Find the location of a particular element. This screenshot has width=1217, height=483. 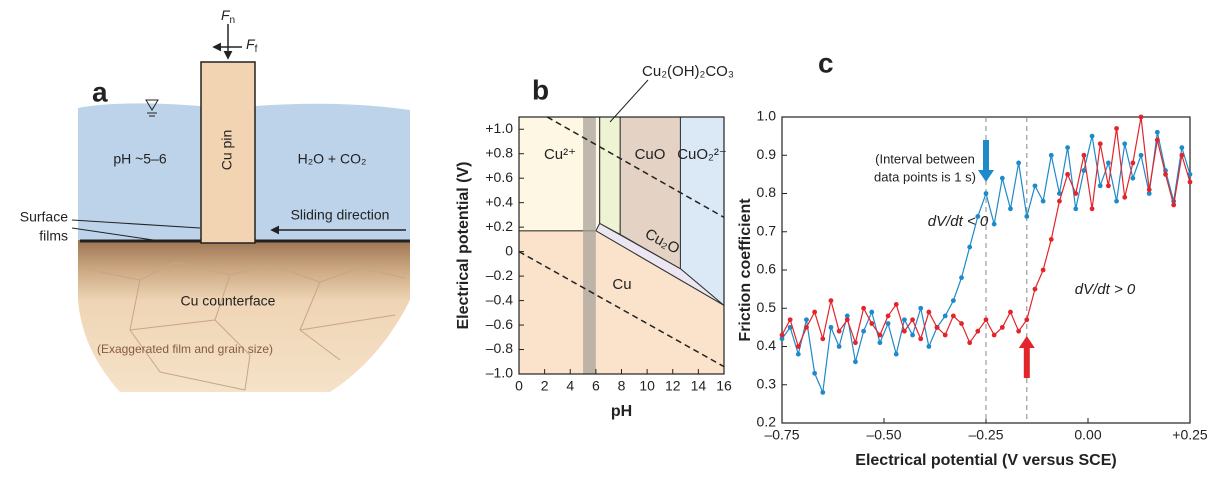

pin-label: Cu pin is located at coordinates (227, 150).